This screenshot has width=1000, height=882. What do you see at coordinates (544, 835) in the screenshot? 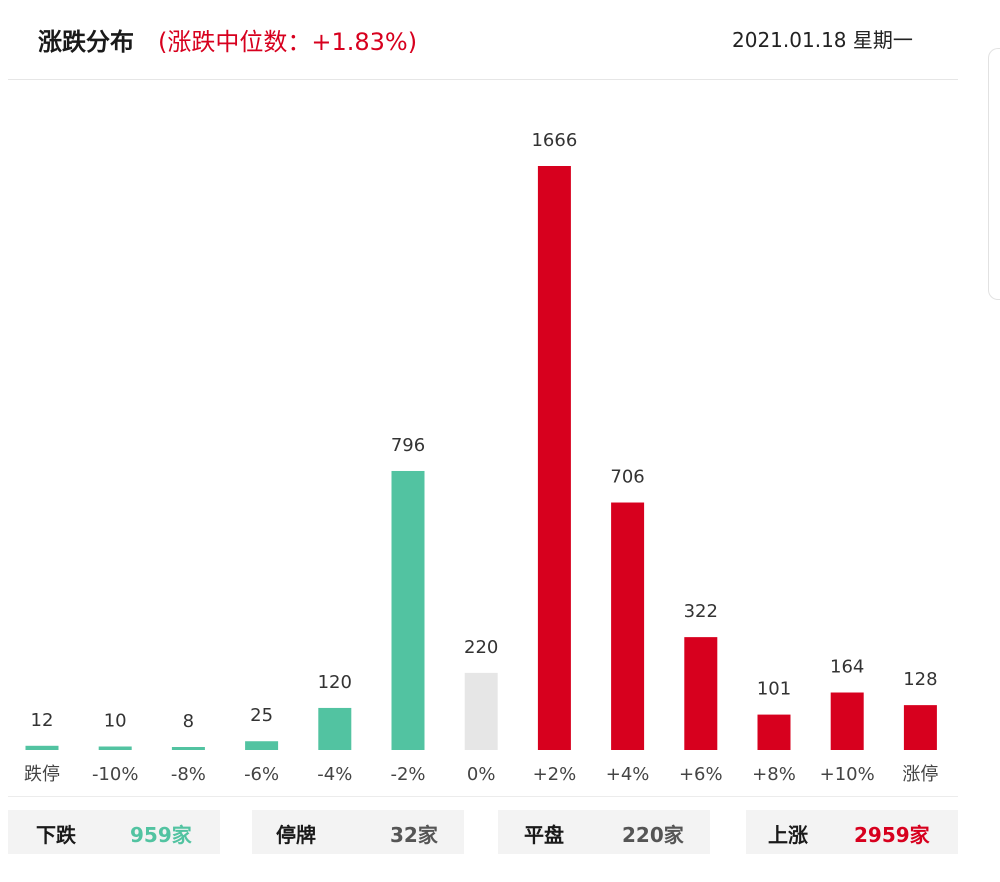
I see `summary-flat-label: 平盘` at bounding box center [544, 835].